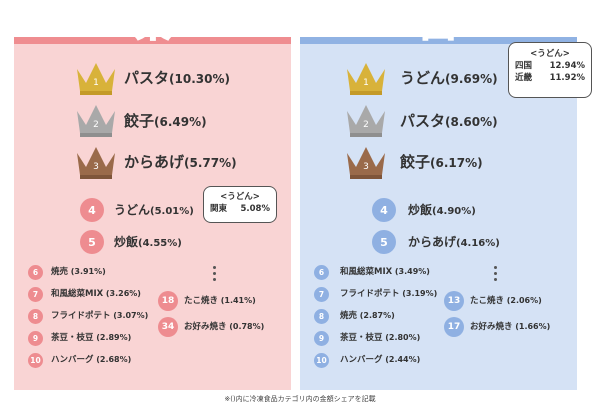  I want to click on east-rank-6: 焼売 (3.91%), so click(78, 272).